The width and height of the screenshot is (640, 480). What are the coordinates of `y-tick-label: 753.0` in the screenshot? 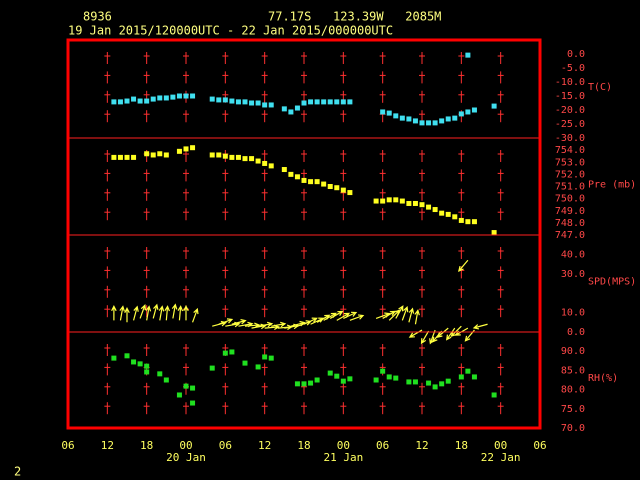 It's located at (570, 162).